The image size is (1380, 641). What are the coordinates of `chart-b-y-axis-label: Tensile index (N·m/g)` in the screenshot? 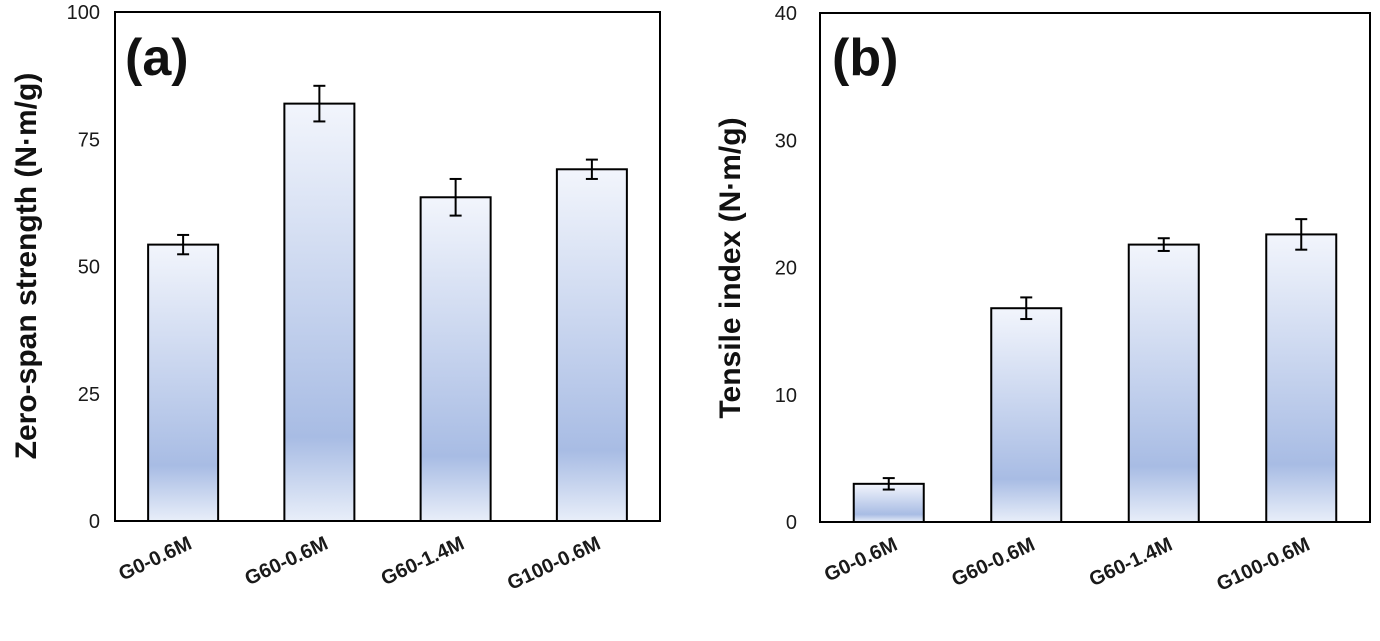 It's located at (730, 267).